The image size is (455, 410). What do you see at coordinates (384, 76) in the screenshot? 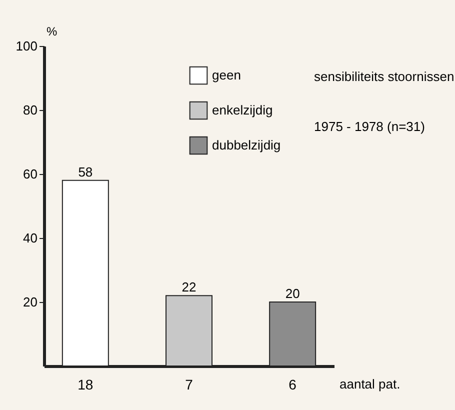
I see `annotation: sensibiliteits stoornissen` at bounding box center [384, 76].